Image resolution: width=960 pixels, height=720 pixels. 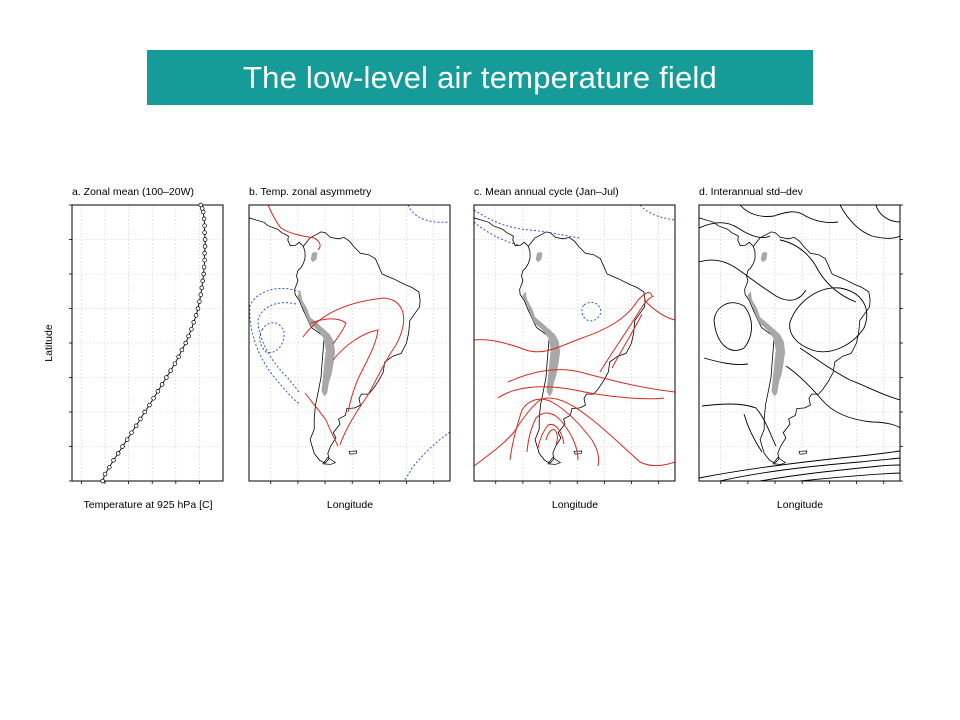 I want to click on panel-b-contour-neg2, so click(x=275, y=346).